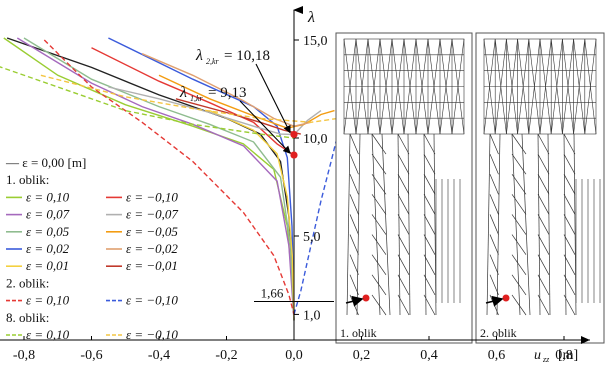 The width and height of the screenshot is (605, 372). What do you see at coordinates (564, 355) in the screenshot?
I see `x-tick-label: 0,8` at bounding box center [564, 355].